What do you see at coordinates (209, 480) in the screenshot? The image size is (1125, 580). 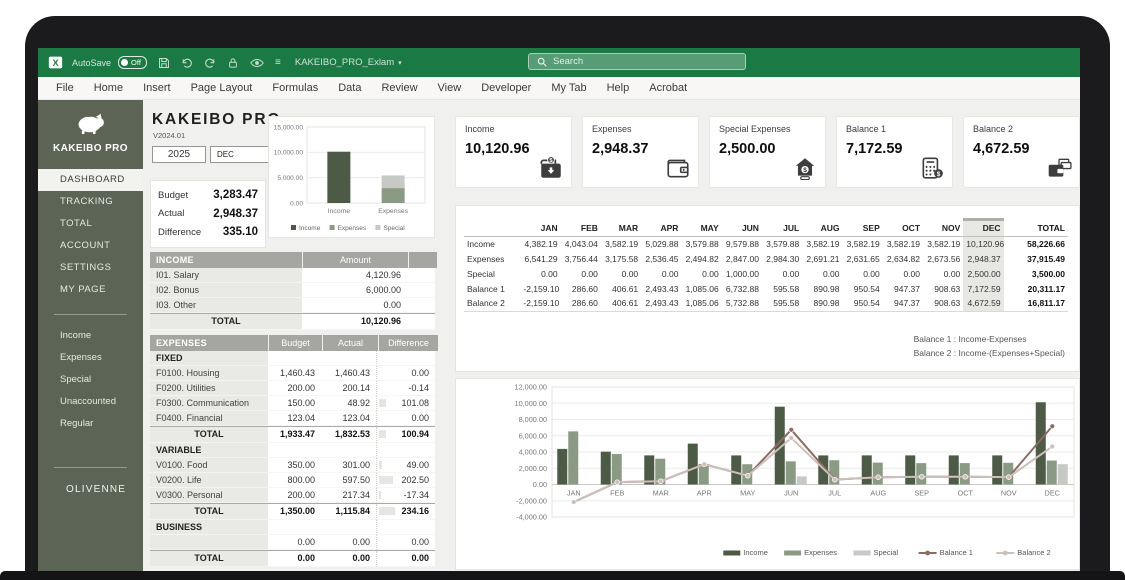 I see `expense-item-label: V0200. Life` at bounding box center [209, 480].